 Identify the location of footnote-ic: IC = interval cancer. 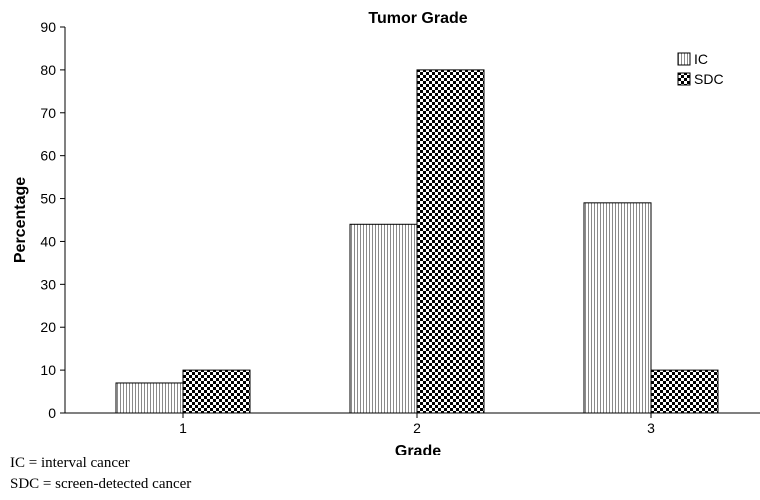
(70, 463).